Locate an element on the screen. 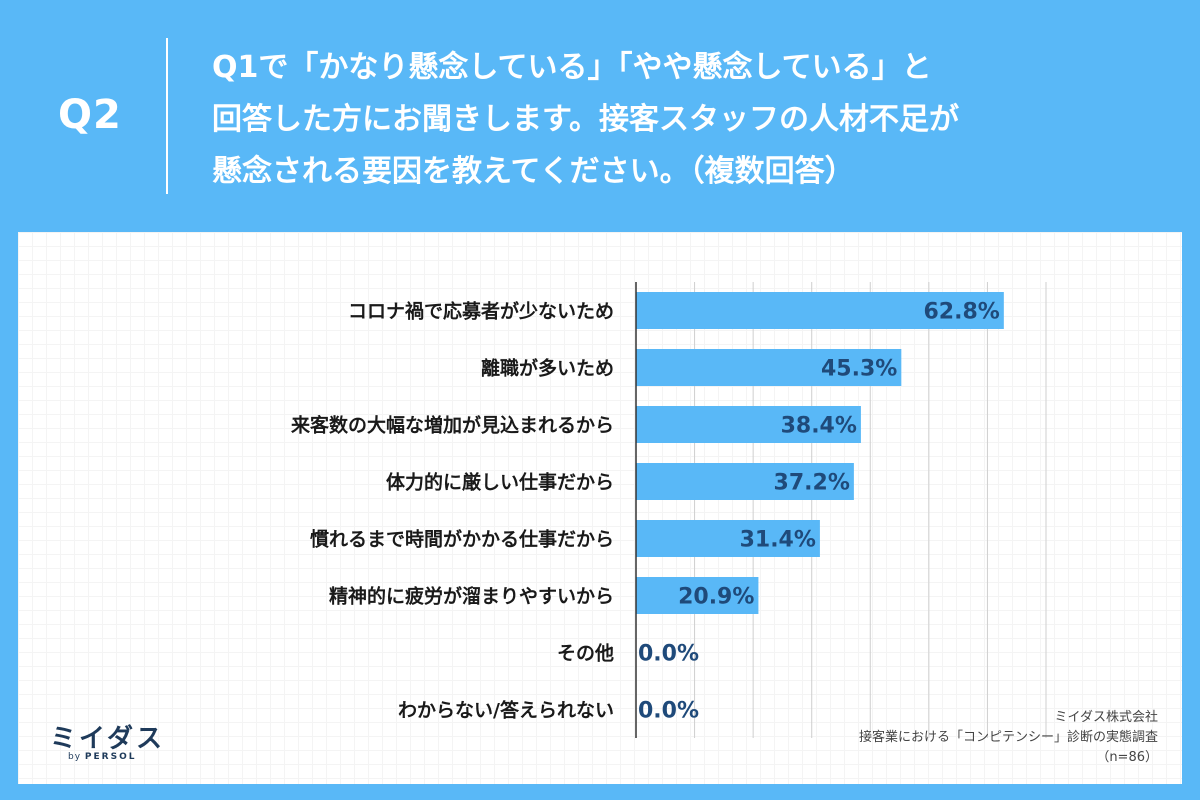 The image size is (1200, 800). logo-brand: PERSOL is located at coordinates (110, 757).